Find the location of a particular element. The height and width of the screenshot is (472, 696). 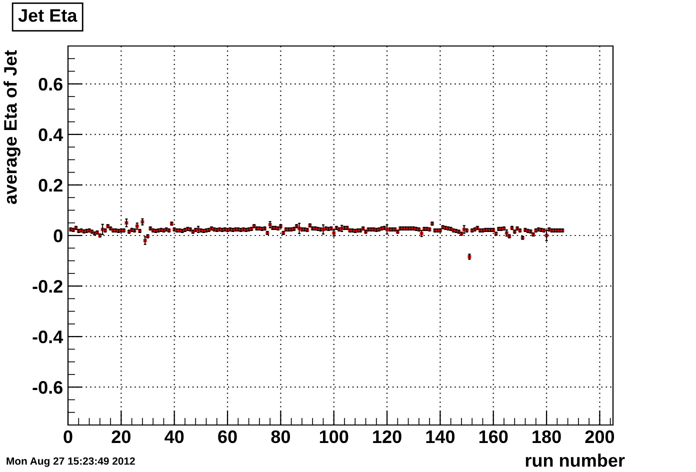

x-tick-label: 20 is located at coordinates (121, 437).